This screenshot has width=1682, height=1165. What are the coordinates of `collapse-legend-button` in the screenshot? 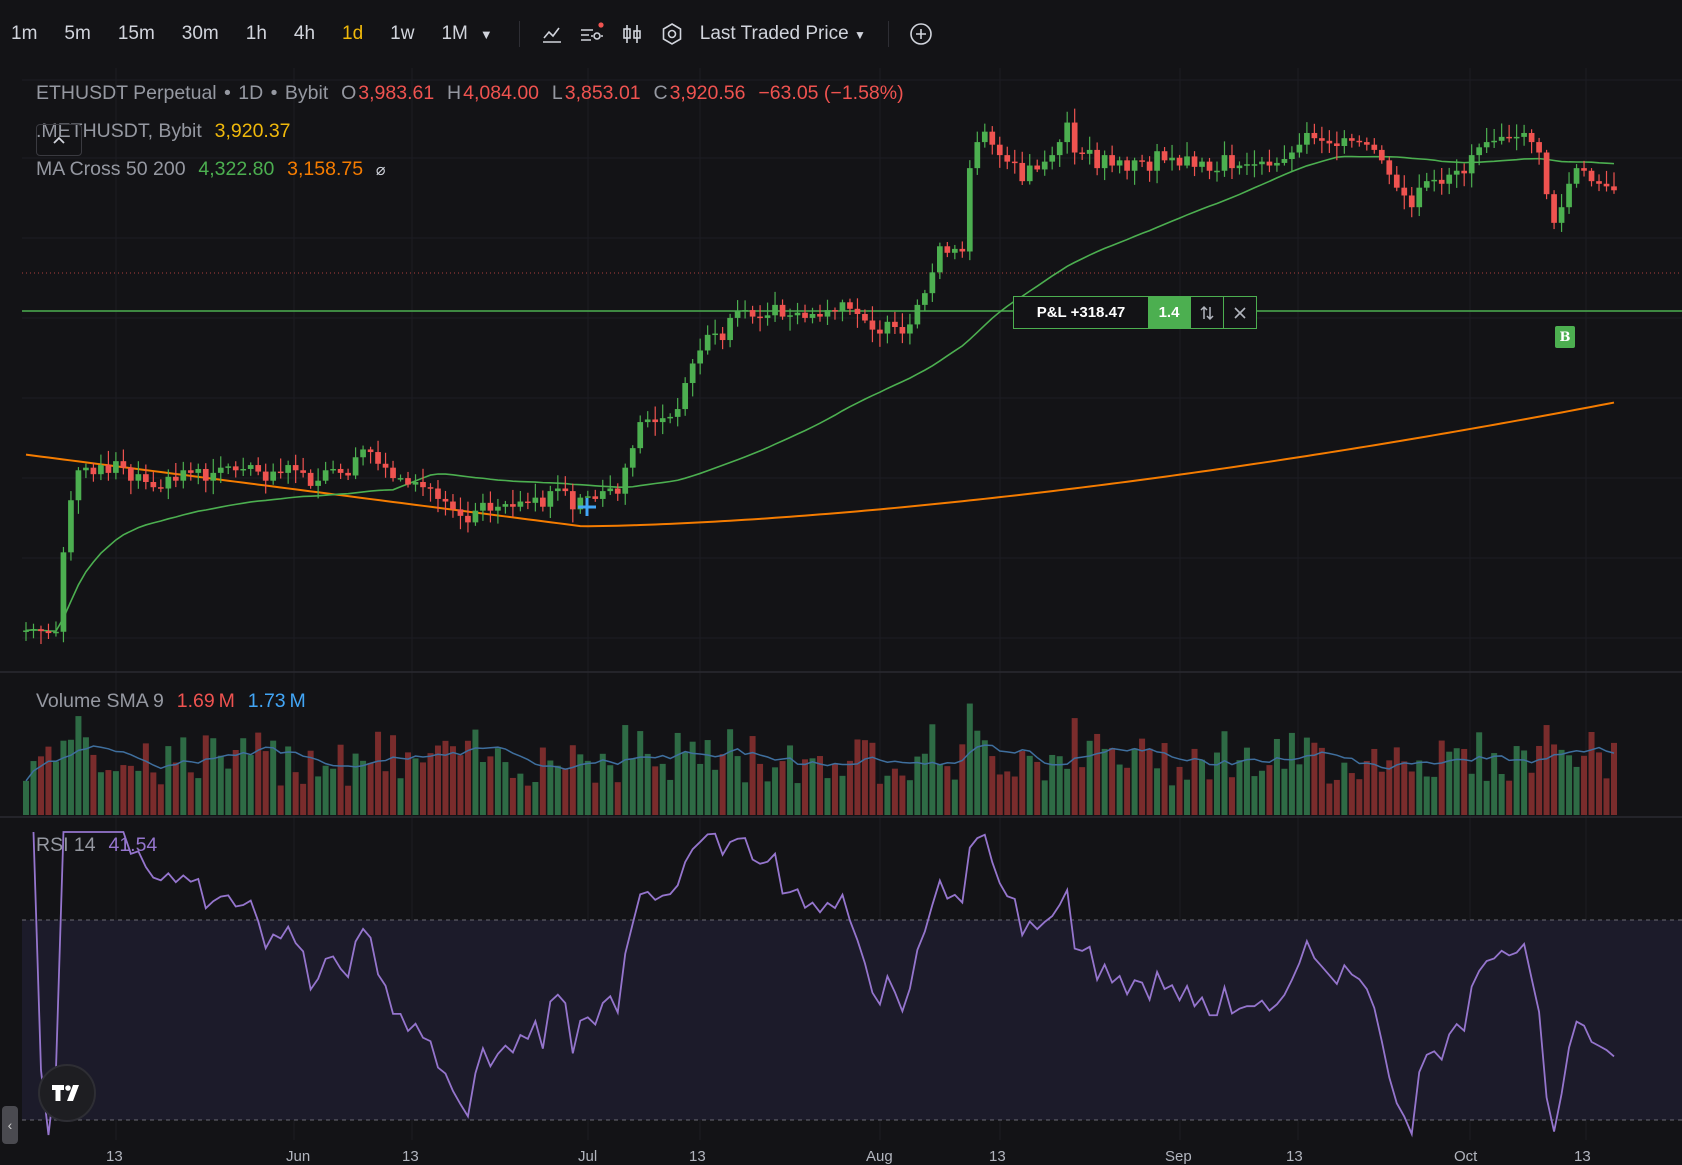 It's located at (59, 140).